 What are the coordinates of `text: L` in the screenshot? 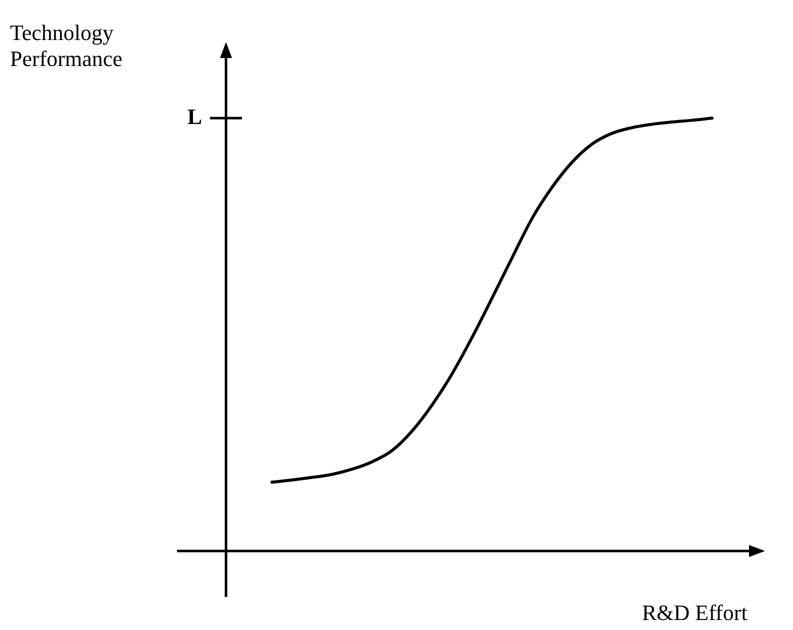 It's located at (194, 116).